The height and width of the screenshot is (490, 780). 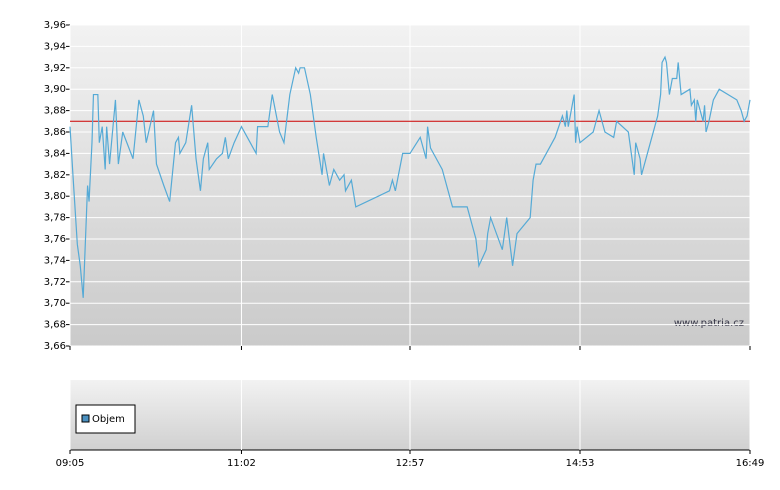 I want to click on y-tick-label: 3,66, so click(x=55, y=346).